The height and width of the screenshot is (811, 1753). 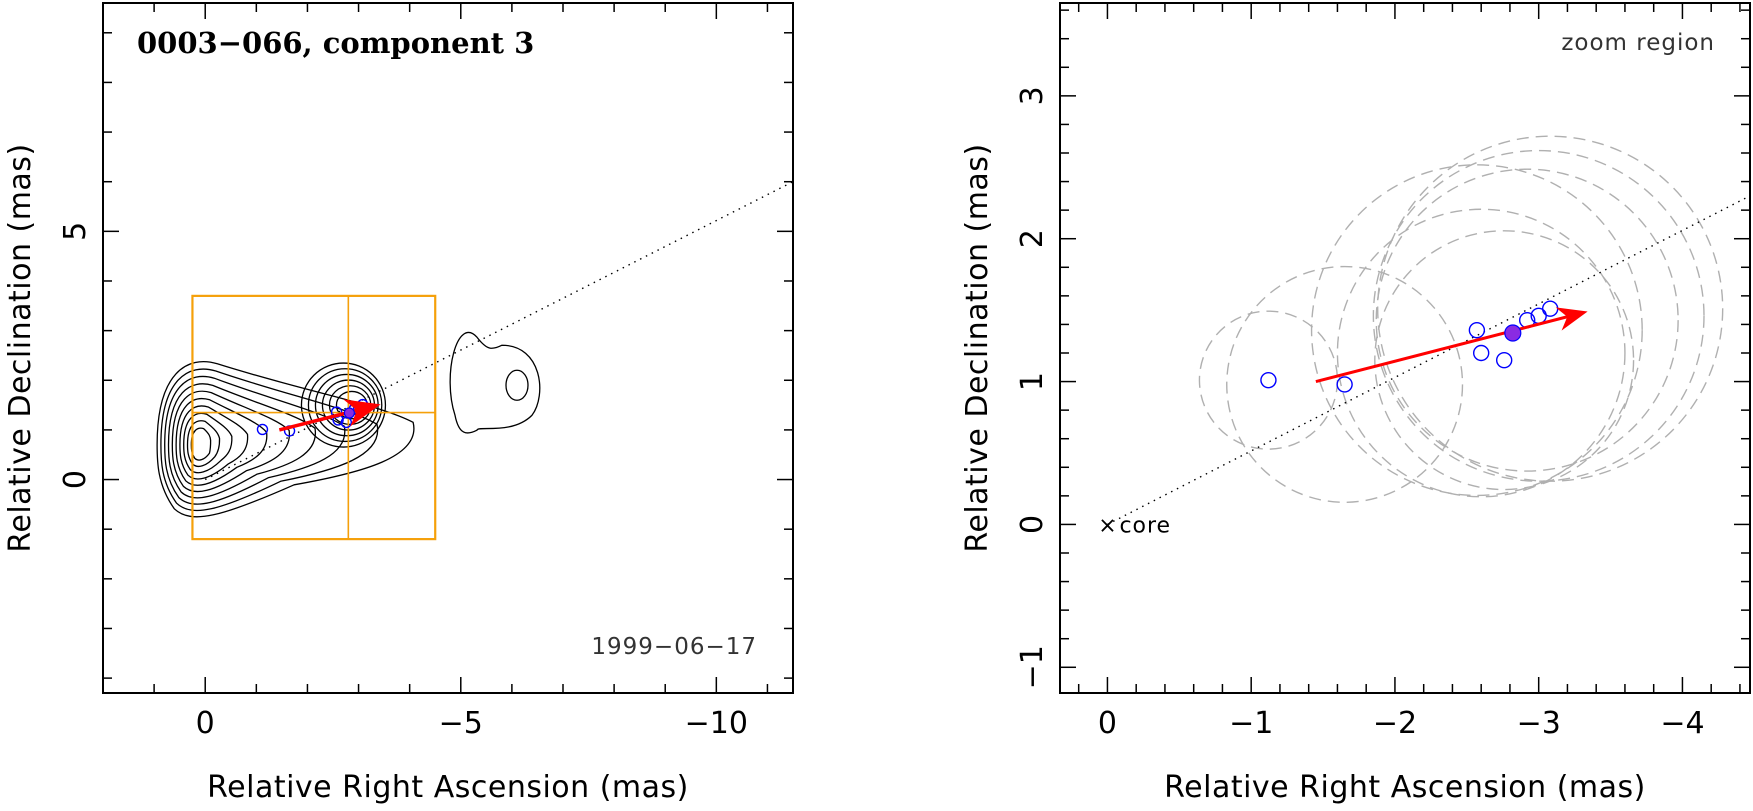 I want to click on jet-direction-line, so click(x=1428, y=360).